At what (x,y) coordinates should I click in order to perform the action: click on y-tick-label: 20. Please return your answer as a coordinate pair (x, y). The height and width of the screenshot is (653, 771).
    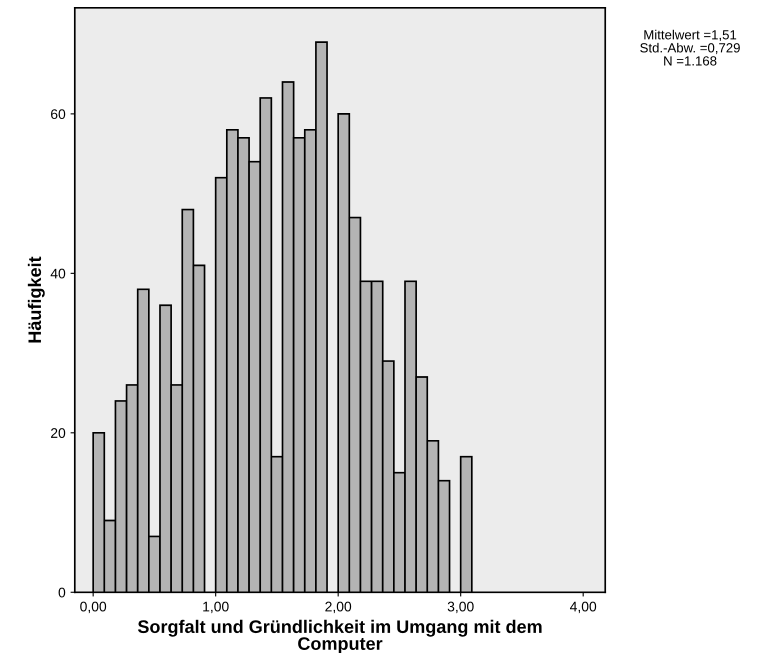
    Looking at the image, I should click on (58, 433).